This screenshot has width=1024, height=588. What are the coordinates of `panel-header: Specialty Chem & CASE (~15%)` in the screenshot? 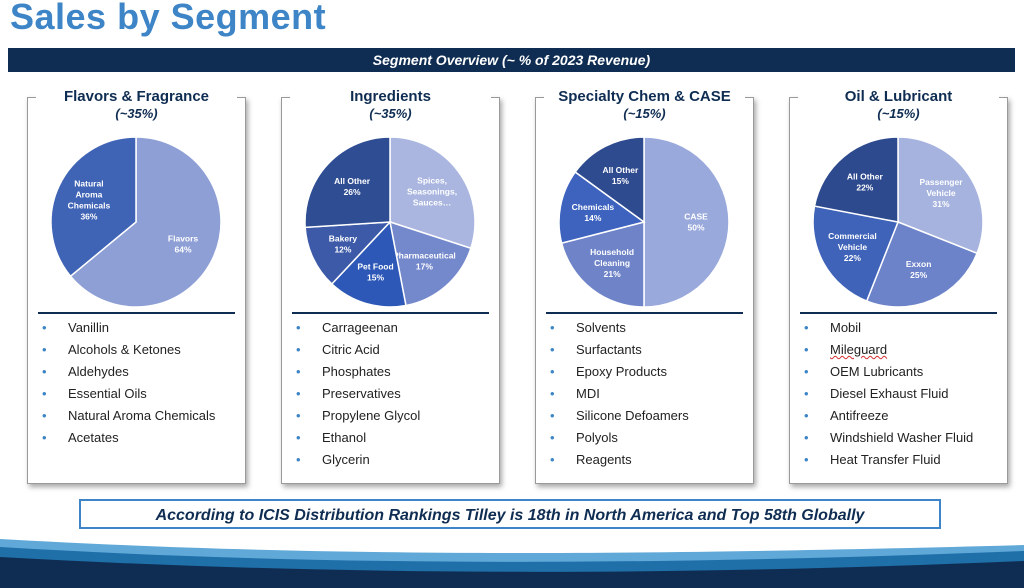 It's located at (644, 105).